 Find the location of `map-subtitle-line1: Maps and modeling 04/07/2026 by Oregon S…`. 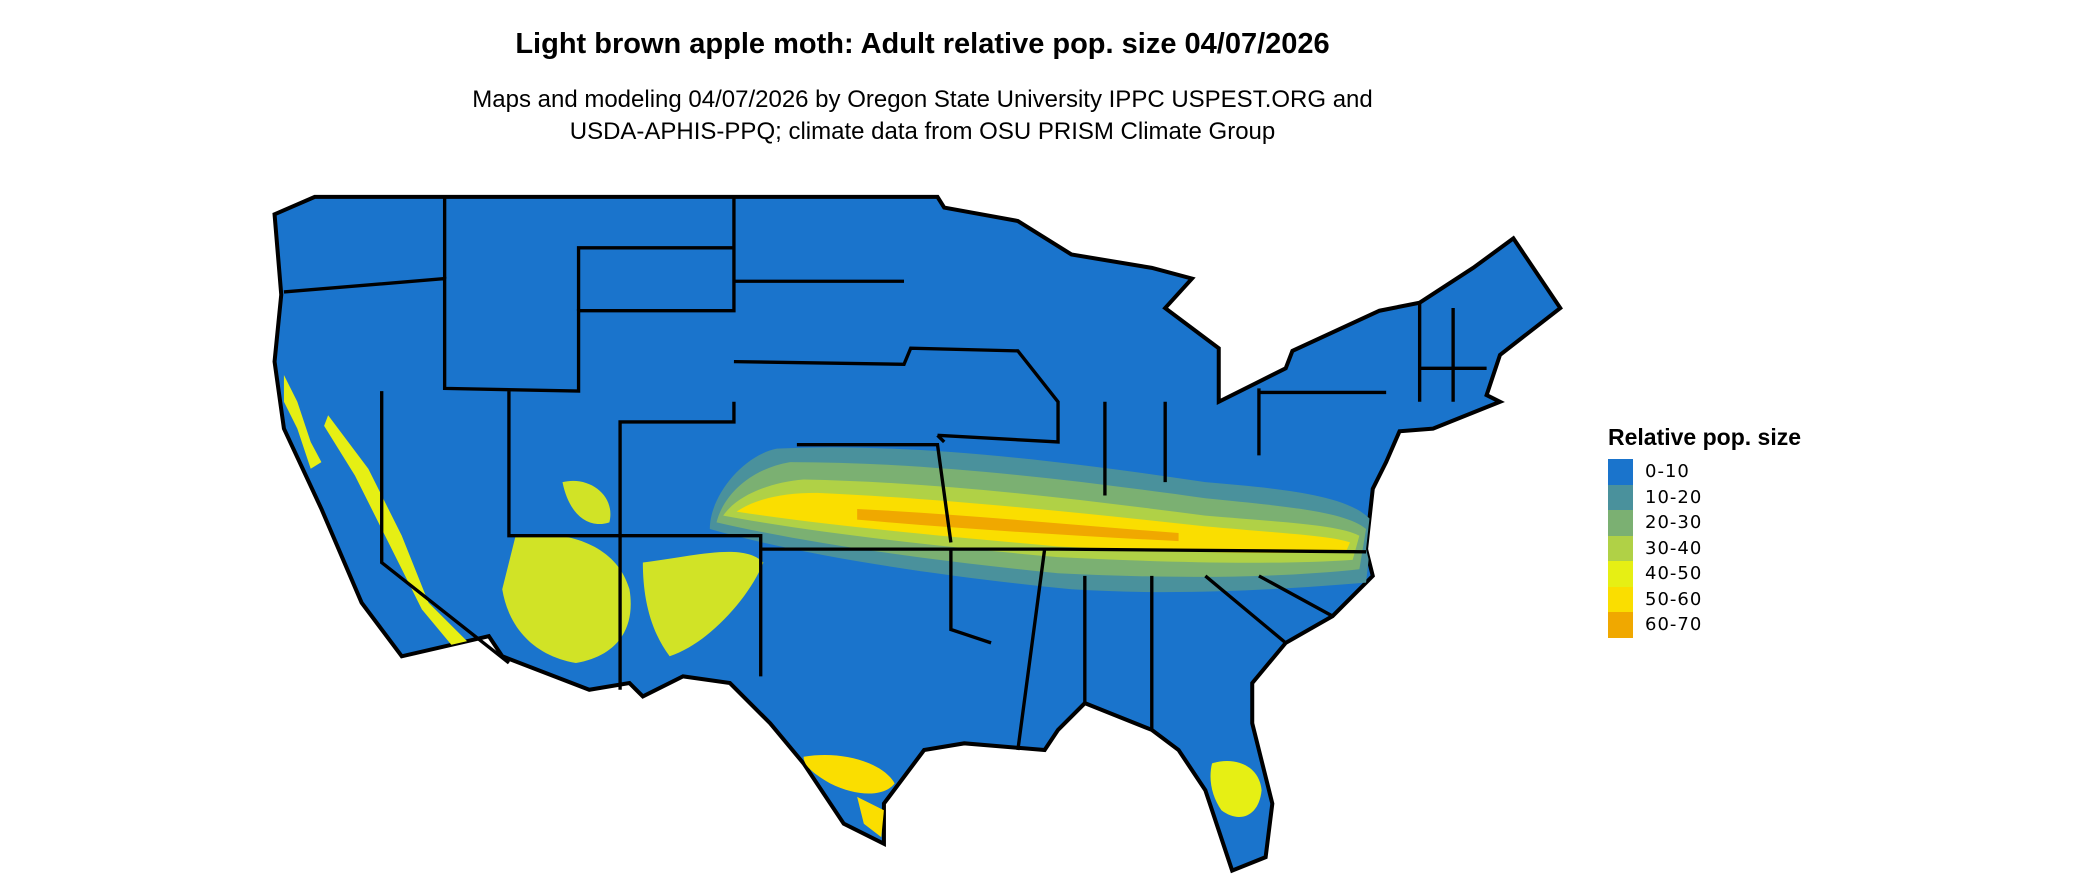

map-subtitle-line1: Maps and modeling 04/07/2026 by Oregon S… is located at coordinates (922, 99).